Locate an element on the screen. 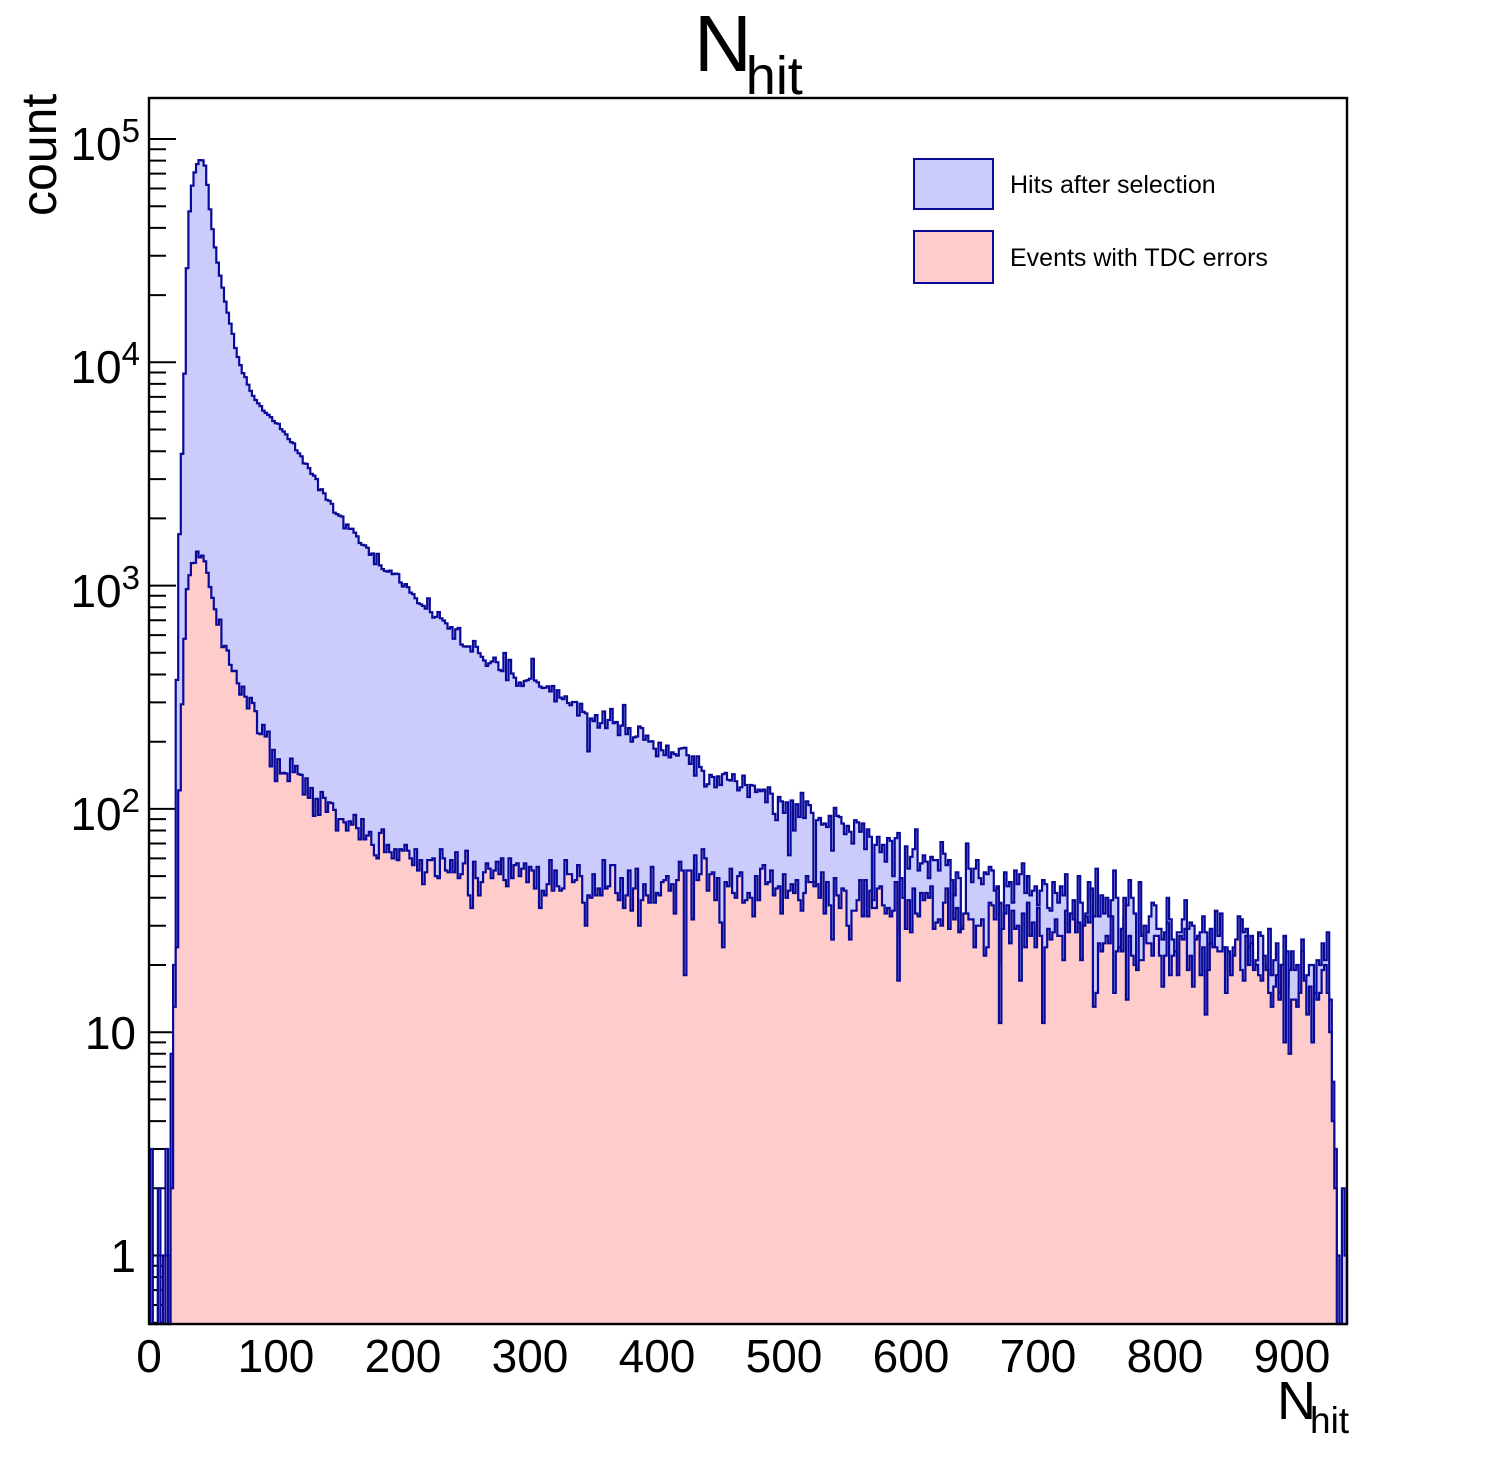 The width and height of the screenshot is (1496, 1472). svg-text: 400 is located at coordinates (657, 1356).